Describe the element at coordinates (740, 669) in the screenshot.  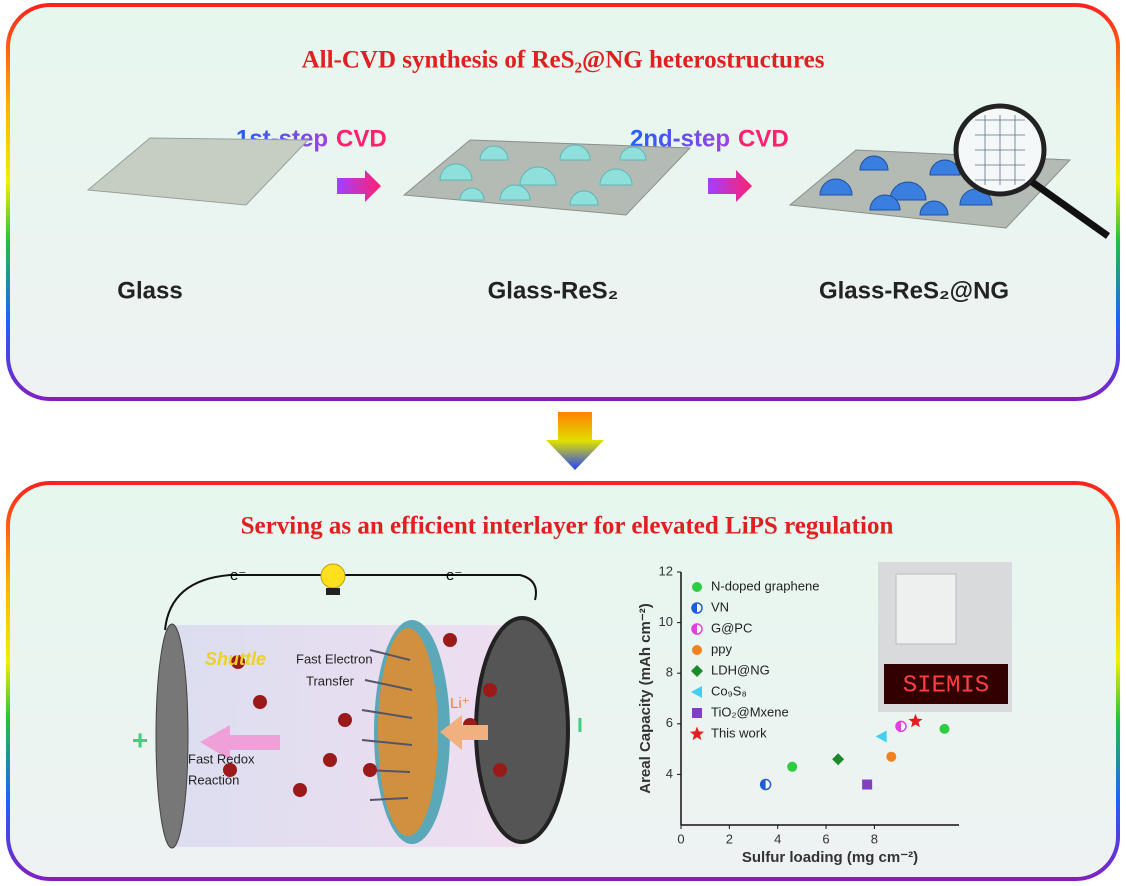
I see `legend-label: LDH@NG` at that location.